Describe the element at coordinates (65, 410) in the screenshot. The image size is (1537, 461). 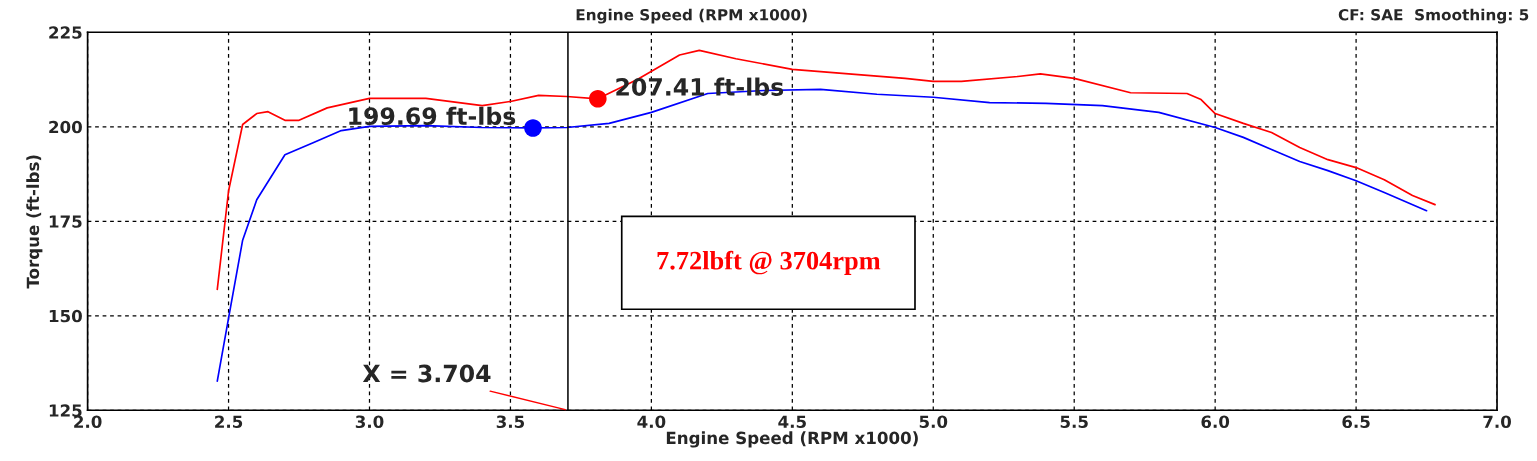
I see `y-tick-label: 125` at that location.